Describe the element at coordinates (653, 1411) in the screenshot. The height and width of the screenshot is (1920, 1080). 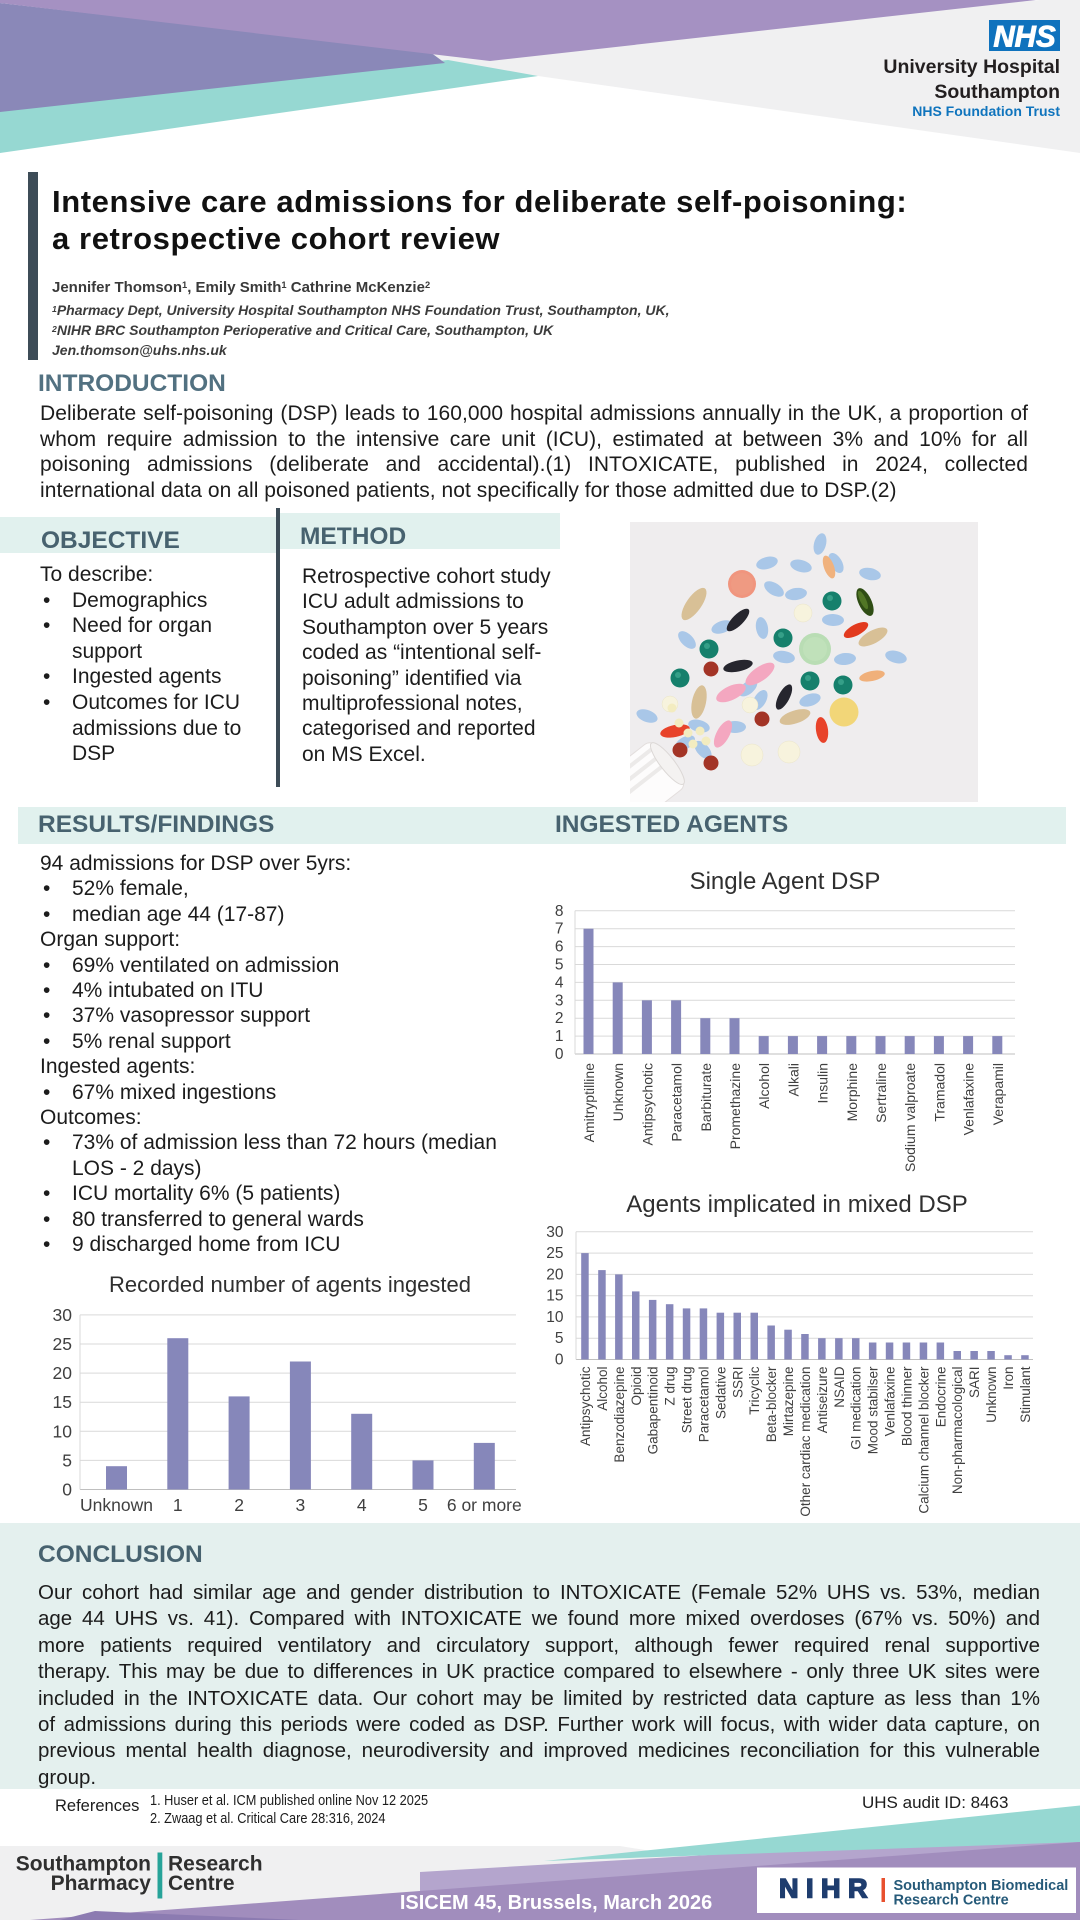
I see `svg-text: Gabapentinoid` at that location.